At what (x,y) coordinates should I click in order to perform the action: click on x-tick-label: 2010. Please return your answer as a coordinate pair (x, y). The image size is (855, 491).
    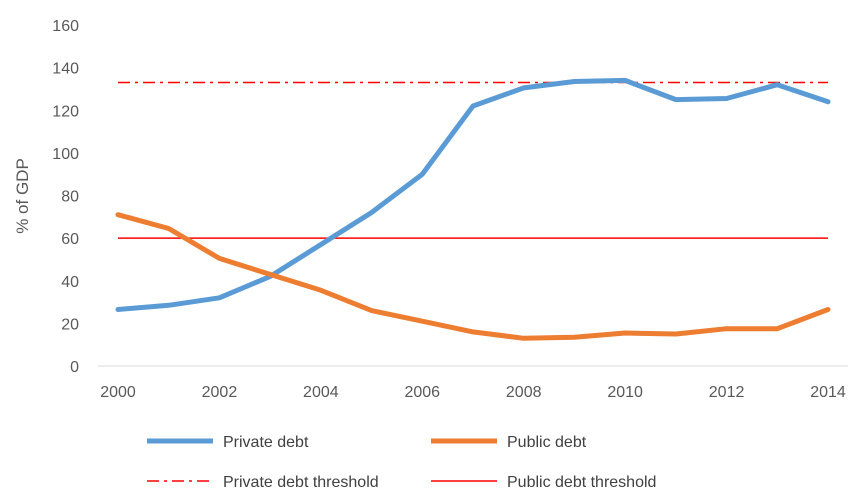
    Looking at the image, I should click on (625, 392).